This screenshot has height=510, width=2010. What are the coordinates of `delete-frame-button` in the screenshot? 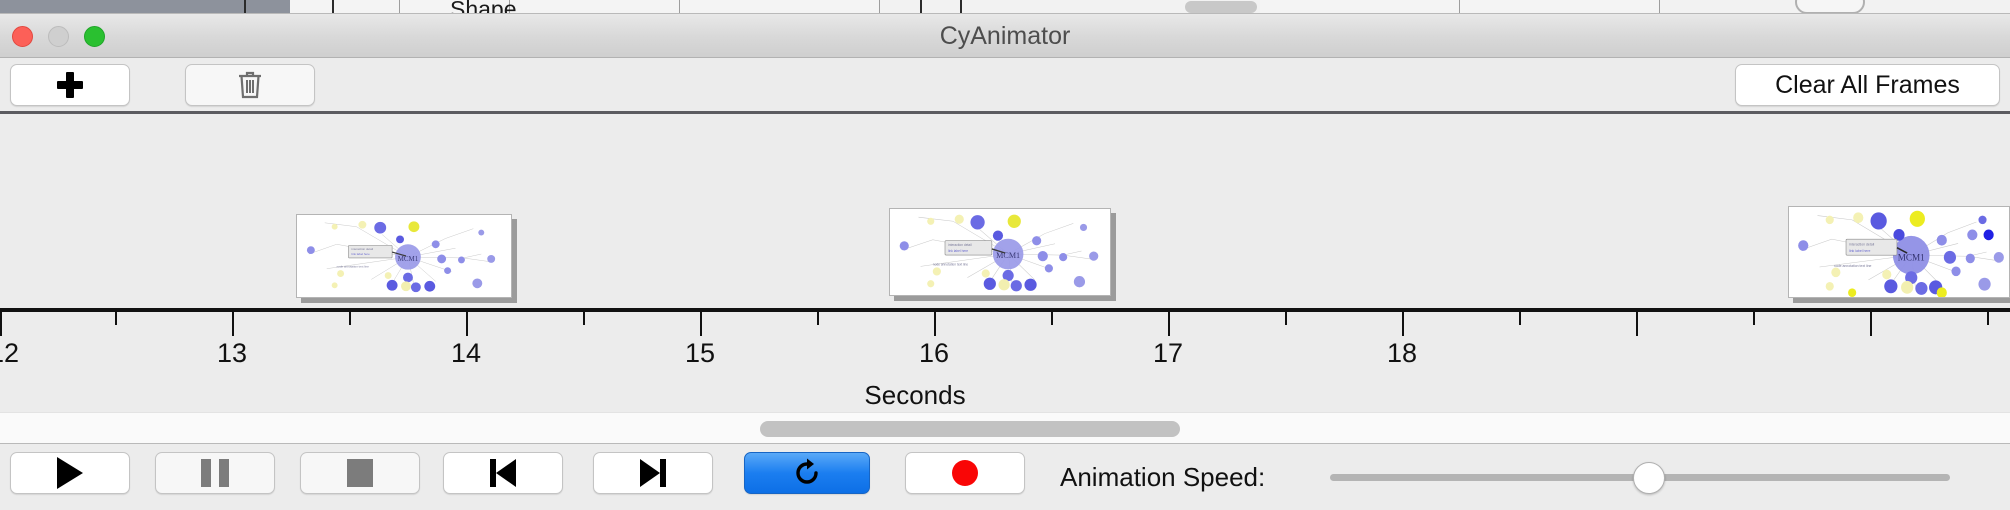 It's located at (250, 85).